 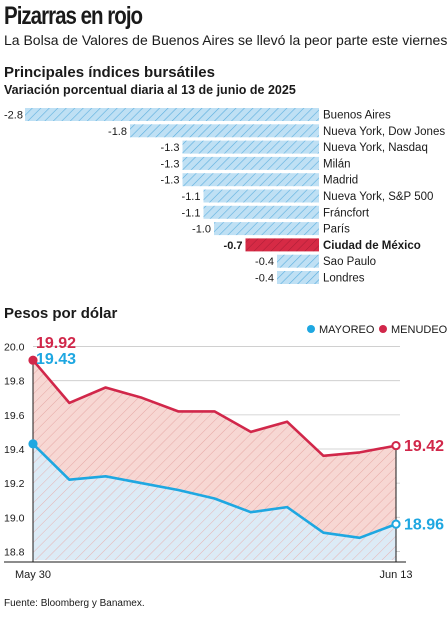 I want to click on menudeo-start-point, so click(x=33, y=360).